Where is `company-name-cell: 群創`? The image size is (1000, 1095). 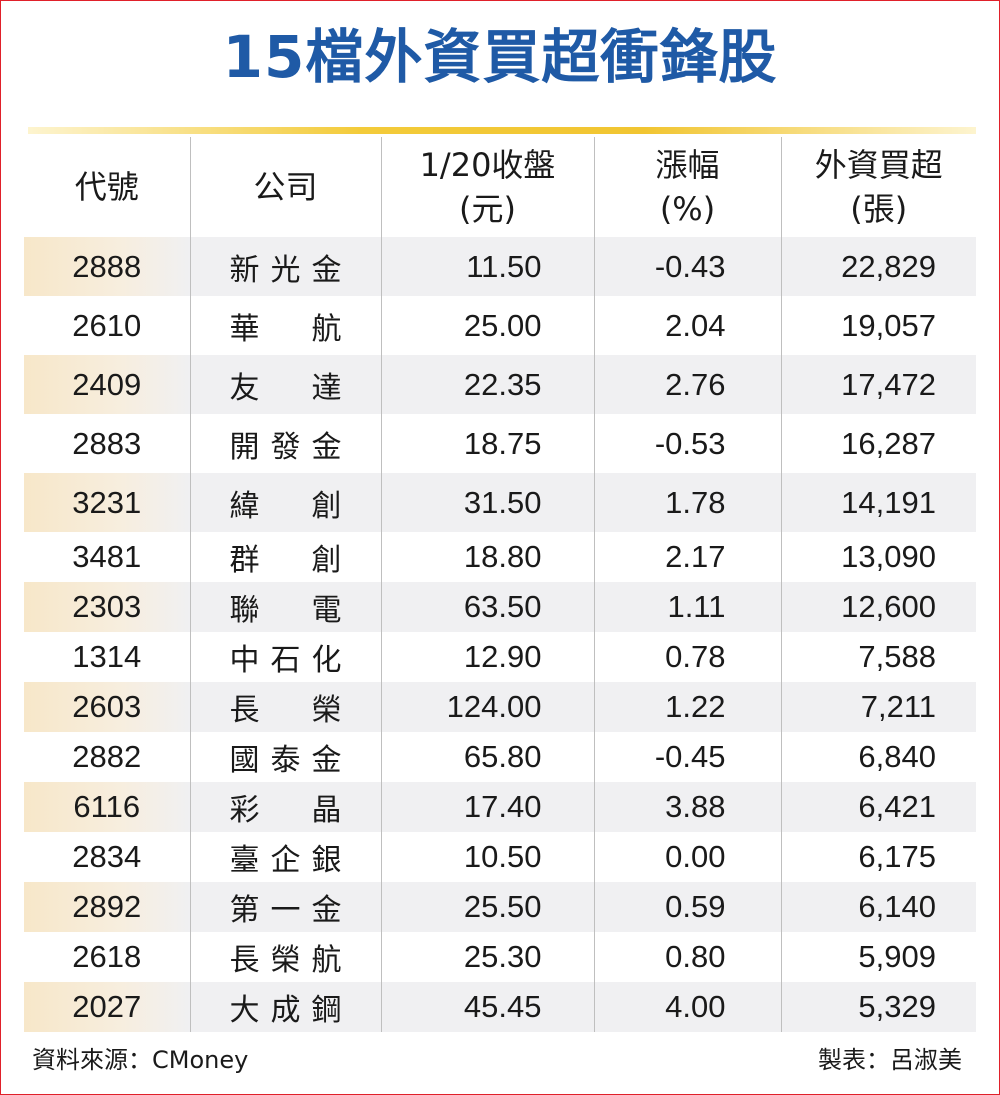
company-name-cell: 群創 is located at coordinates (285, 557).